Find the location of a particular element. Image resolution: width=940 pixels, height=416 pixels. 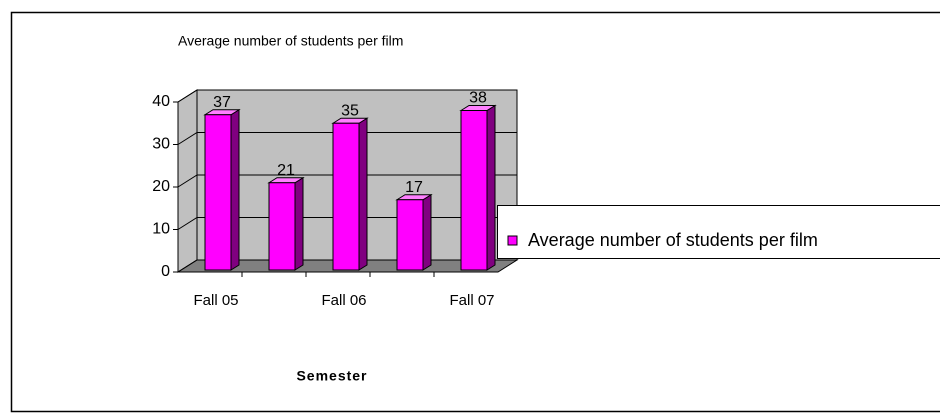

data-label: 21 is located at coordinates (286, 170).